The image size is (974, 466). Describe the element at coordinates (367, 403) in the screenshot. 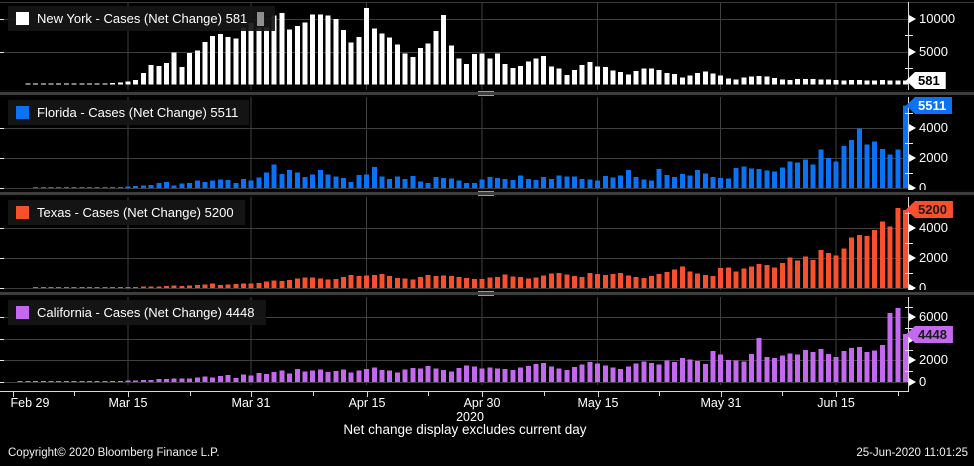

I see `x-tick-label: Apr 15` at that location.